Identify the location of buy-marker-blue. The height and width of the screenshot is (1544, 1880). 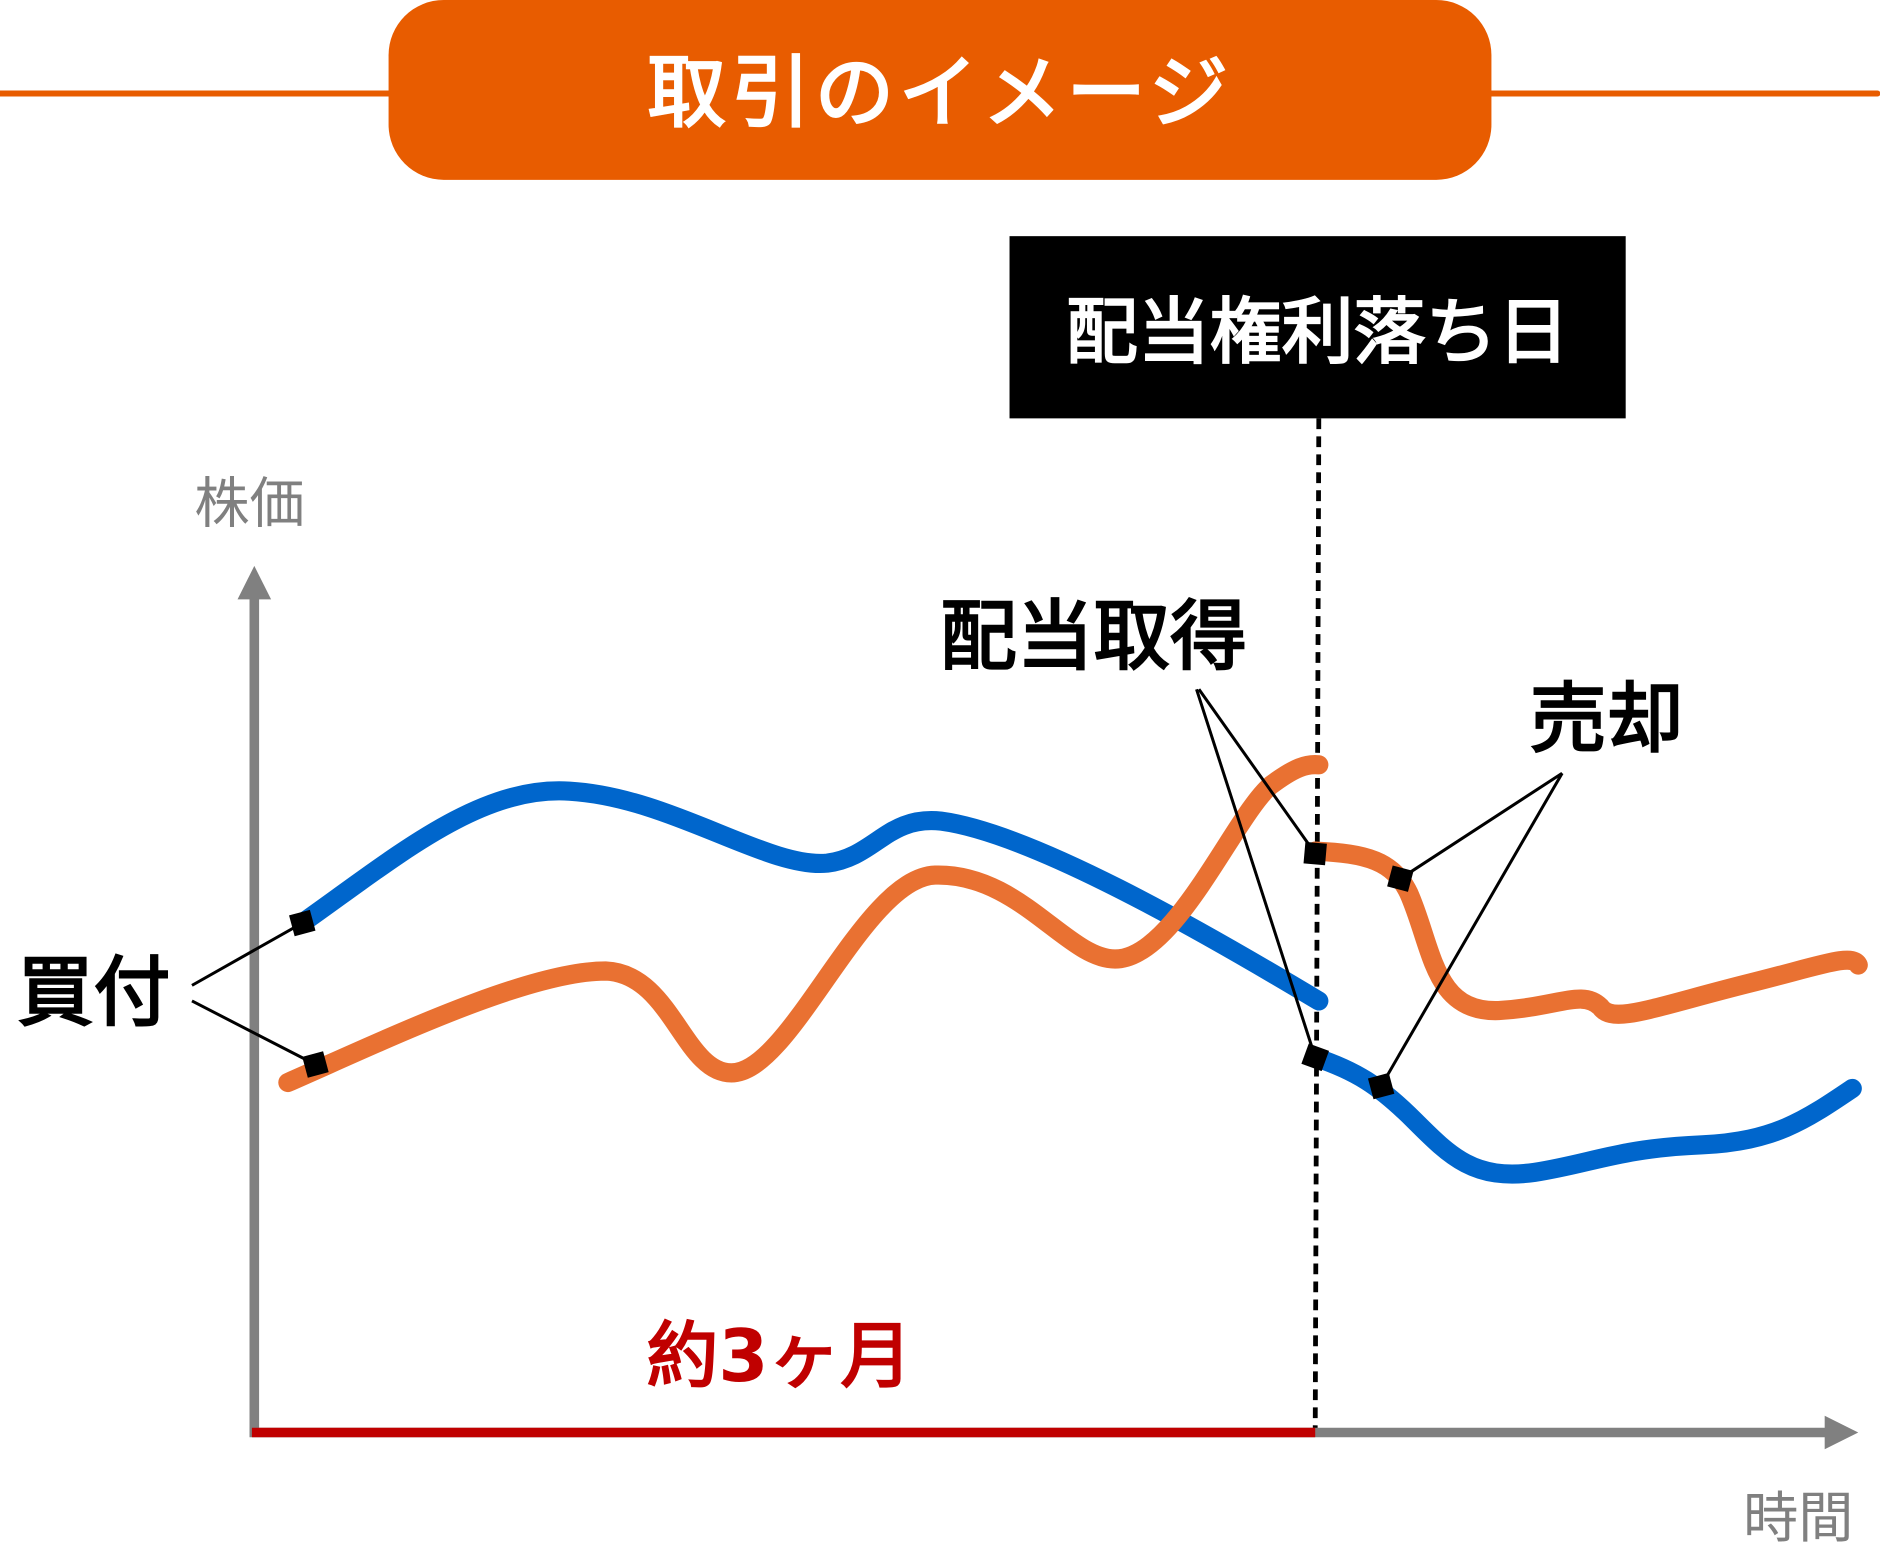
(302, 923).